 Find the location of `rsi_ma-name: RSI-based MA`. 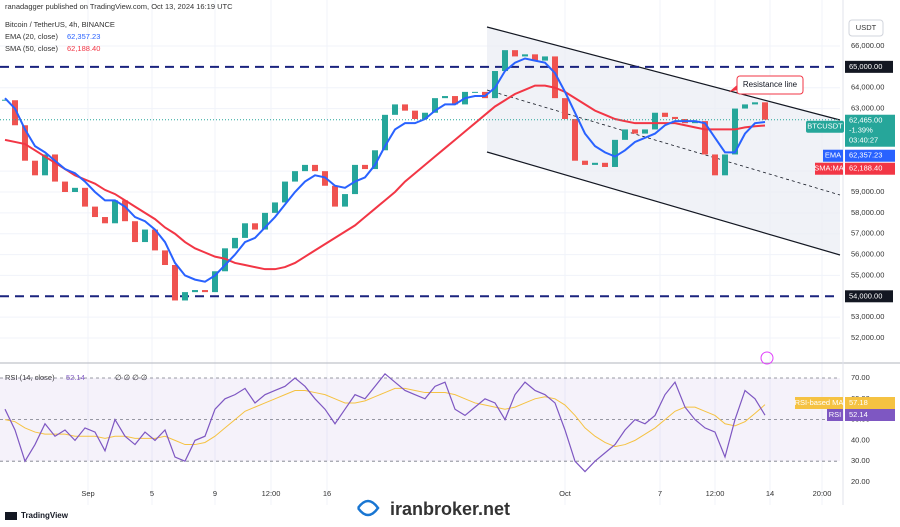

rsi_ma-name: RSI-based MA is located at coordinates (819, 402).